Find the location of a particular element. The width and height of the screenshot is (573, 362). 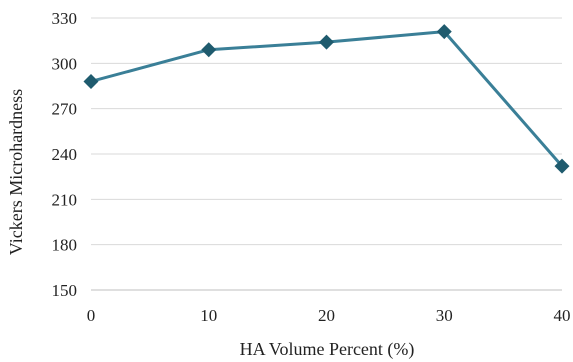

y-tick-label: 330 is located at coordinates (65, 18).